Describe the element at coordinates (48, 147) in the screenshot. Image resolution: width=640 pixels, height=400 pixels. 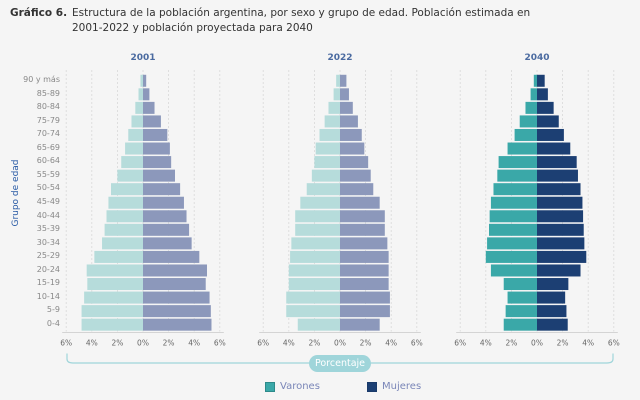
I see `age-group-label: 65-69` at that location.